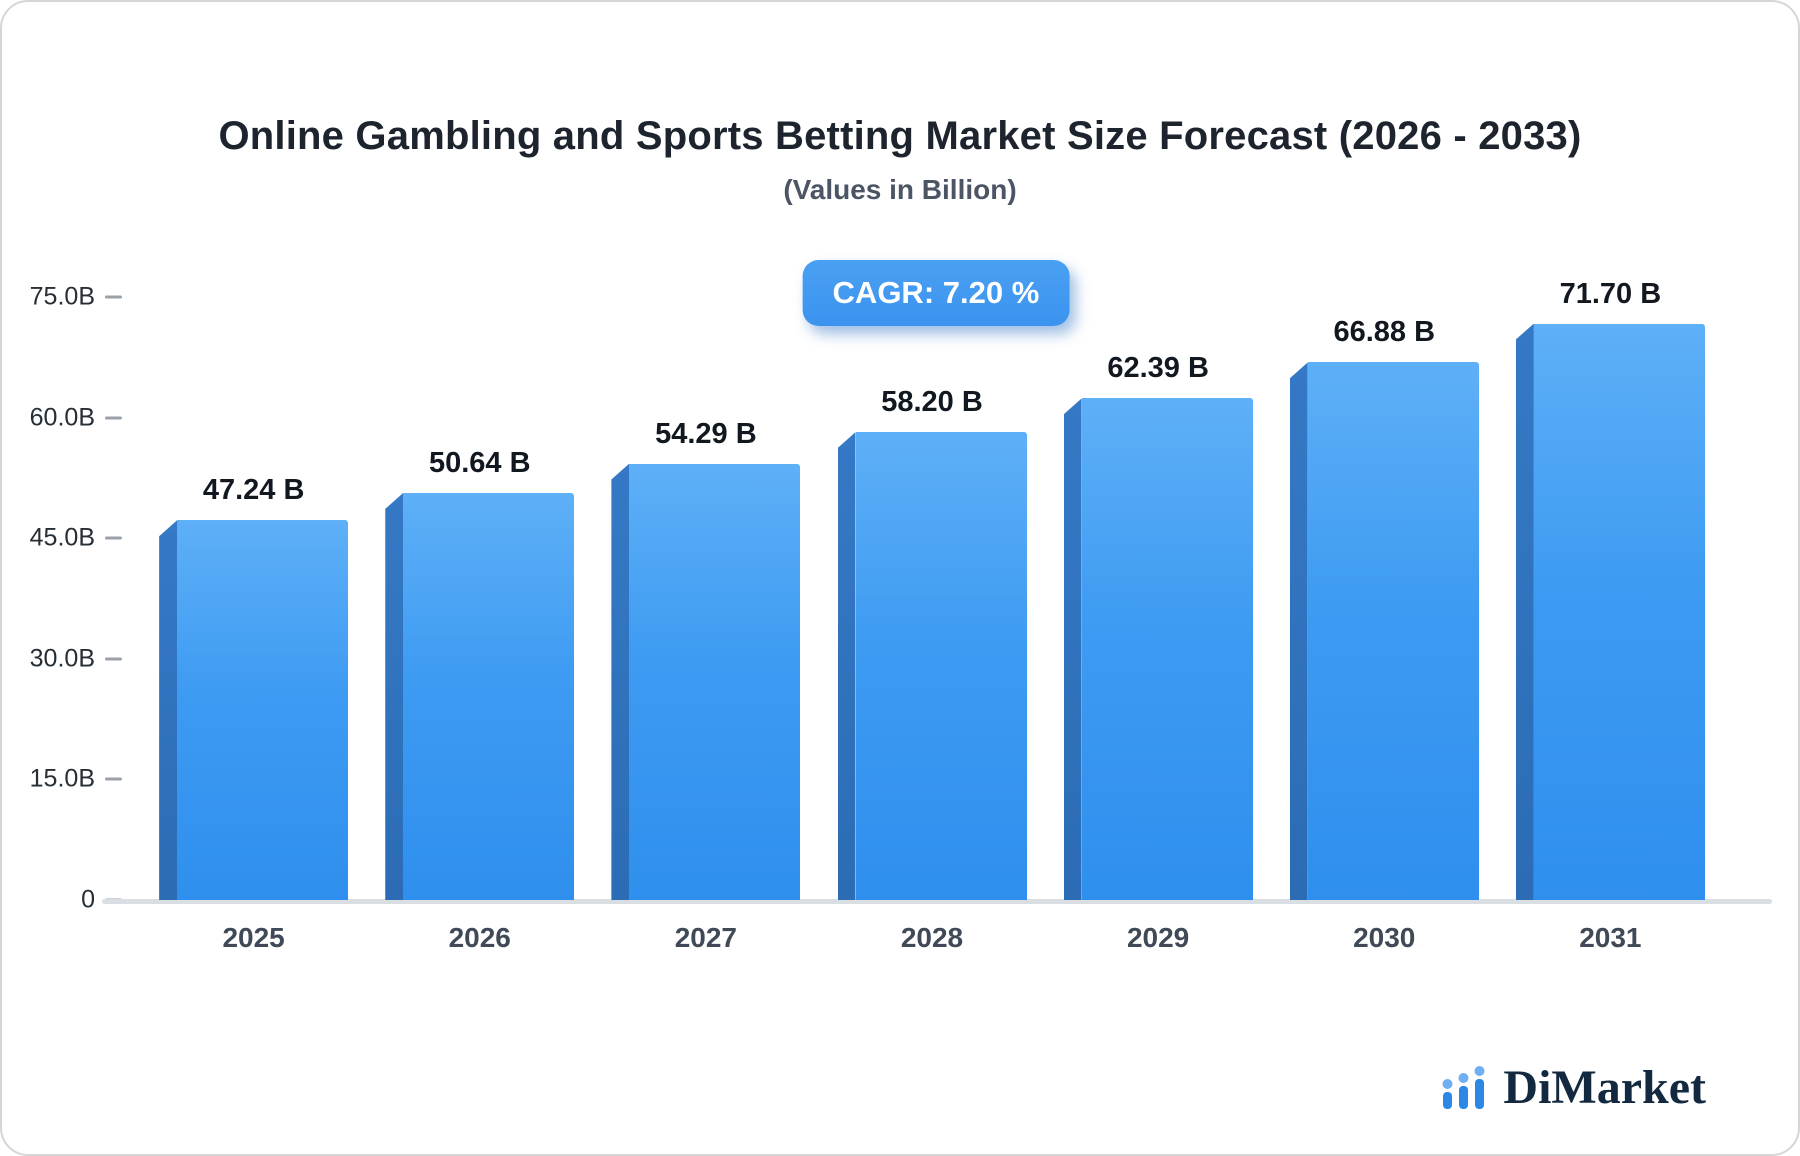 The width and height of the screenshot is (1800, 1156). I want to click on brand-logo-text: DiMarket, so click(1604, 1087).